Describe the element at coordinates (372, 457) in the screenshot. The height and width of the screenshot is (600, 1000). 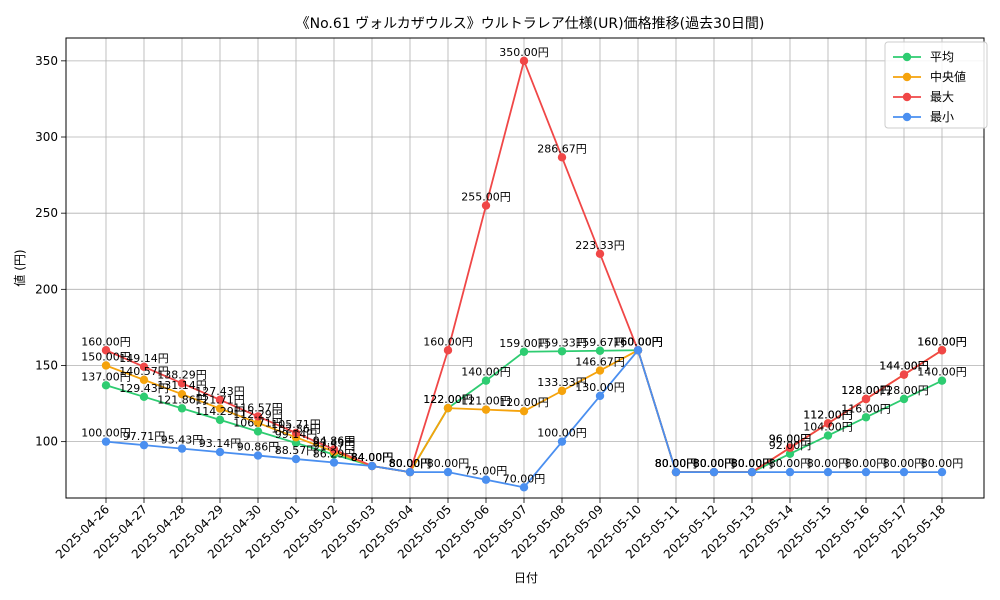
I see `data-label: 84.00円` at that location.